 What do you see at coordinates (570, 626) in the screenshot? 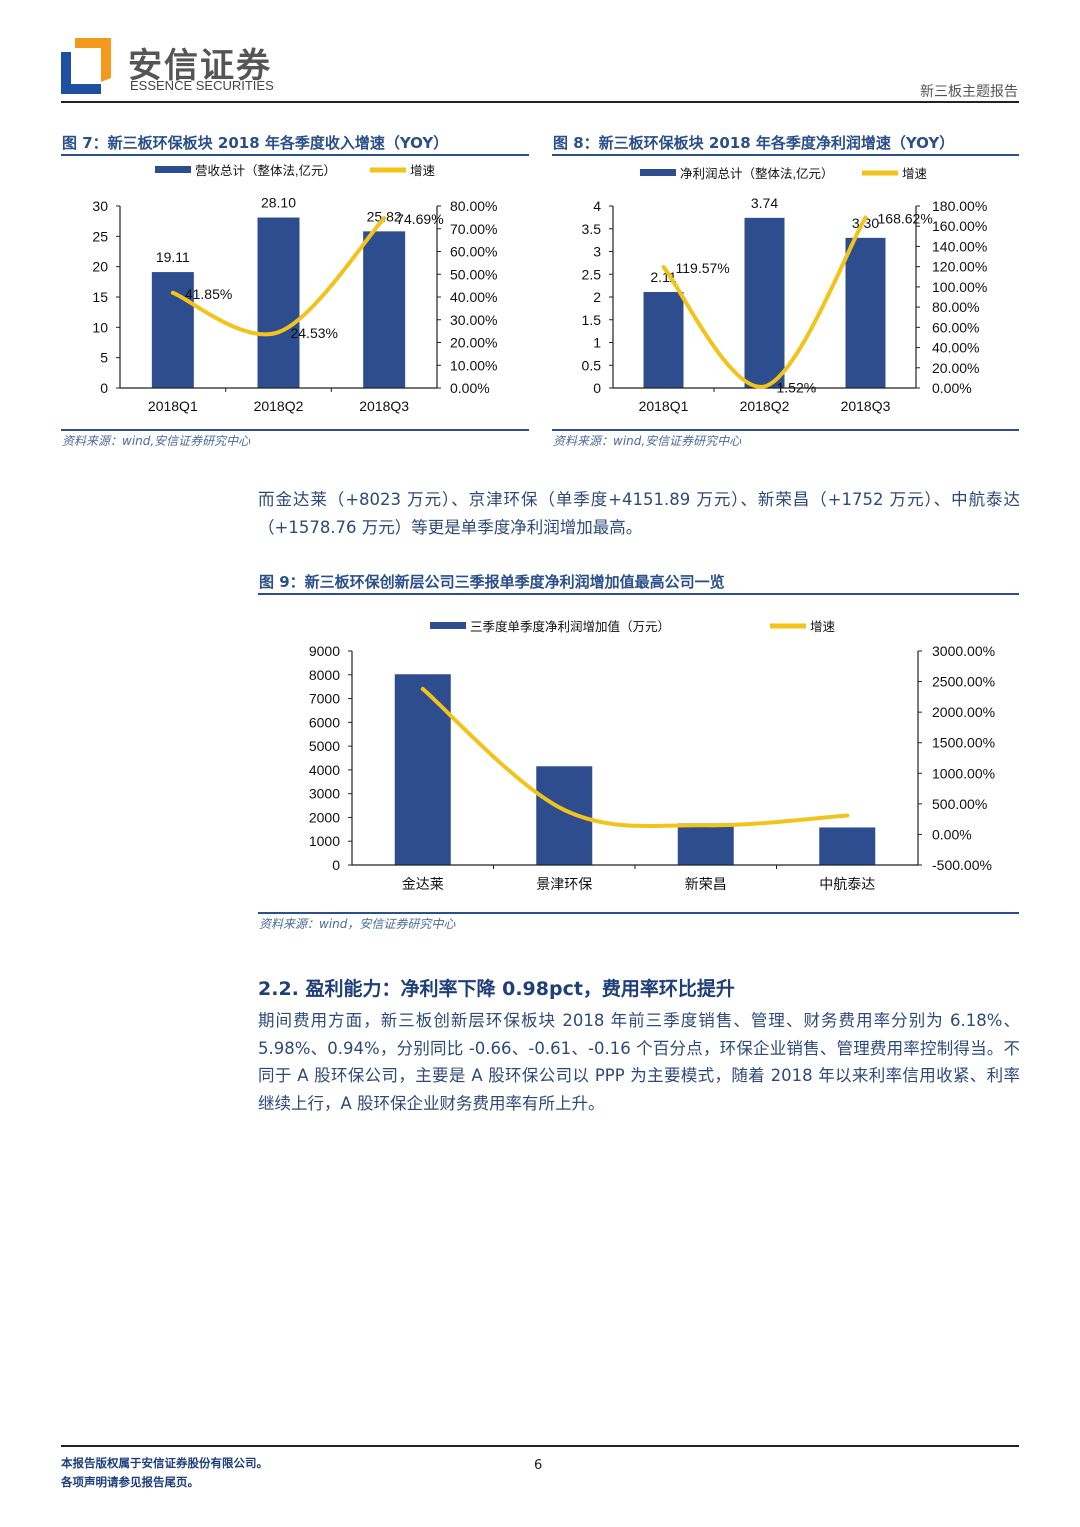
I see `c2-legend-bar-label: 三季度单季度净利润增加值（万元）` at bounding box center [570, 626].